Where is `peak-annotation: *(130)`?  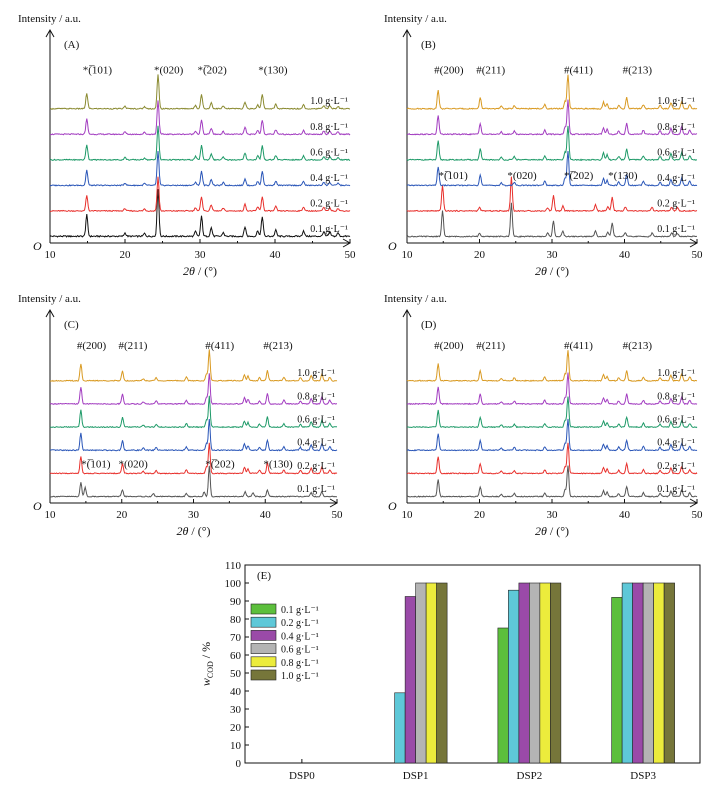
peak-annotation: *(130) is located at coordinates (278, 465).